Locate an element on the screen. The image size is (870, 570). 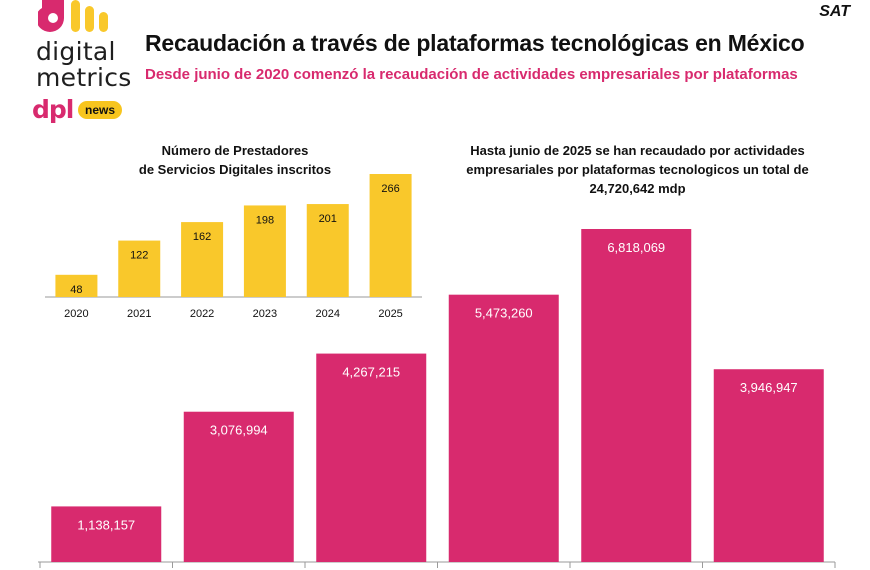
year-tick-label: 2021 is located at coordinates (139, 314).